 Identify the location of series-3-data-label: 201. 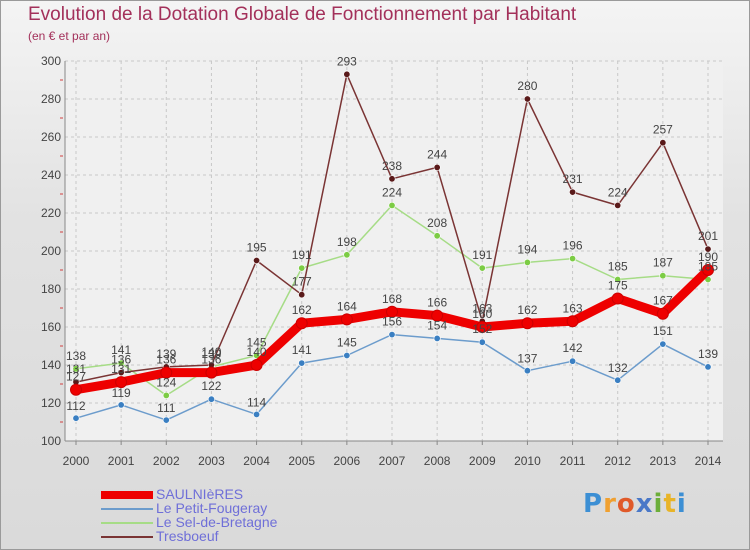
(708, 236).